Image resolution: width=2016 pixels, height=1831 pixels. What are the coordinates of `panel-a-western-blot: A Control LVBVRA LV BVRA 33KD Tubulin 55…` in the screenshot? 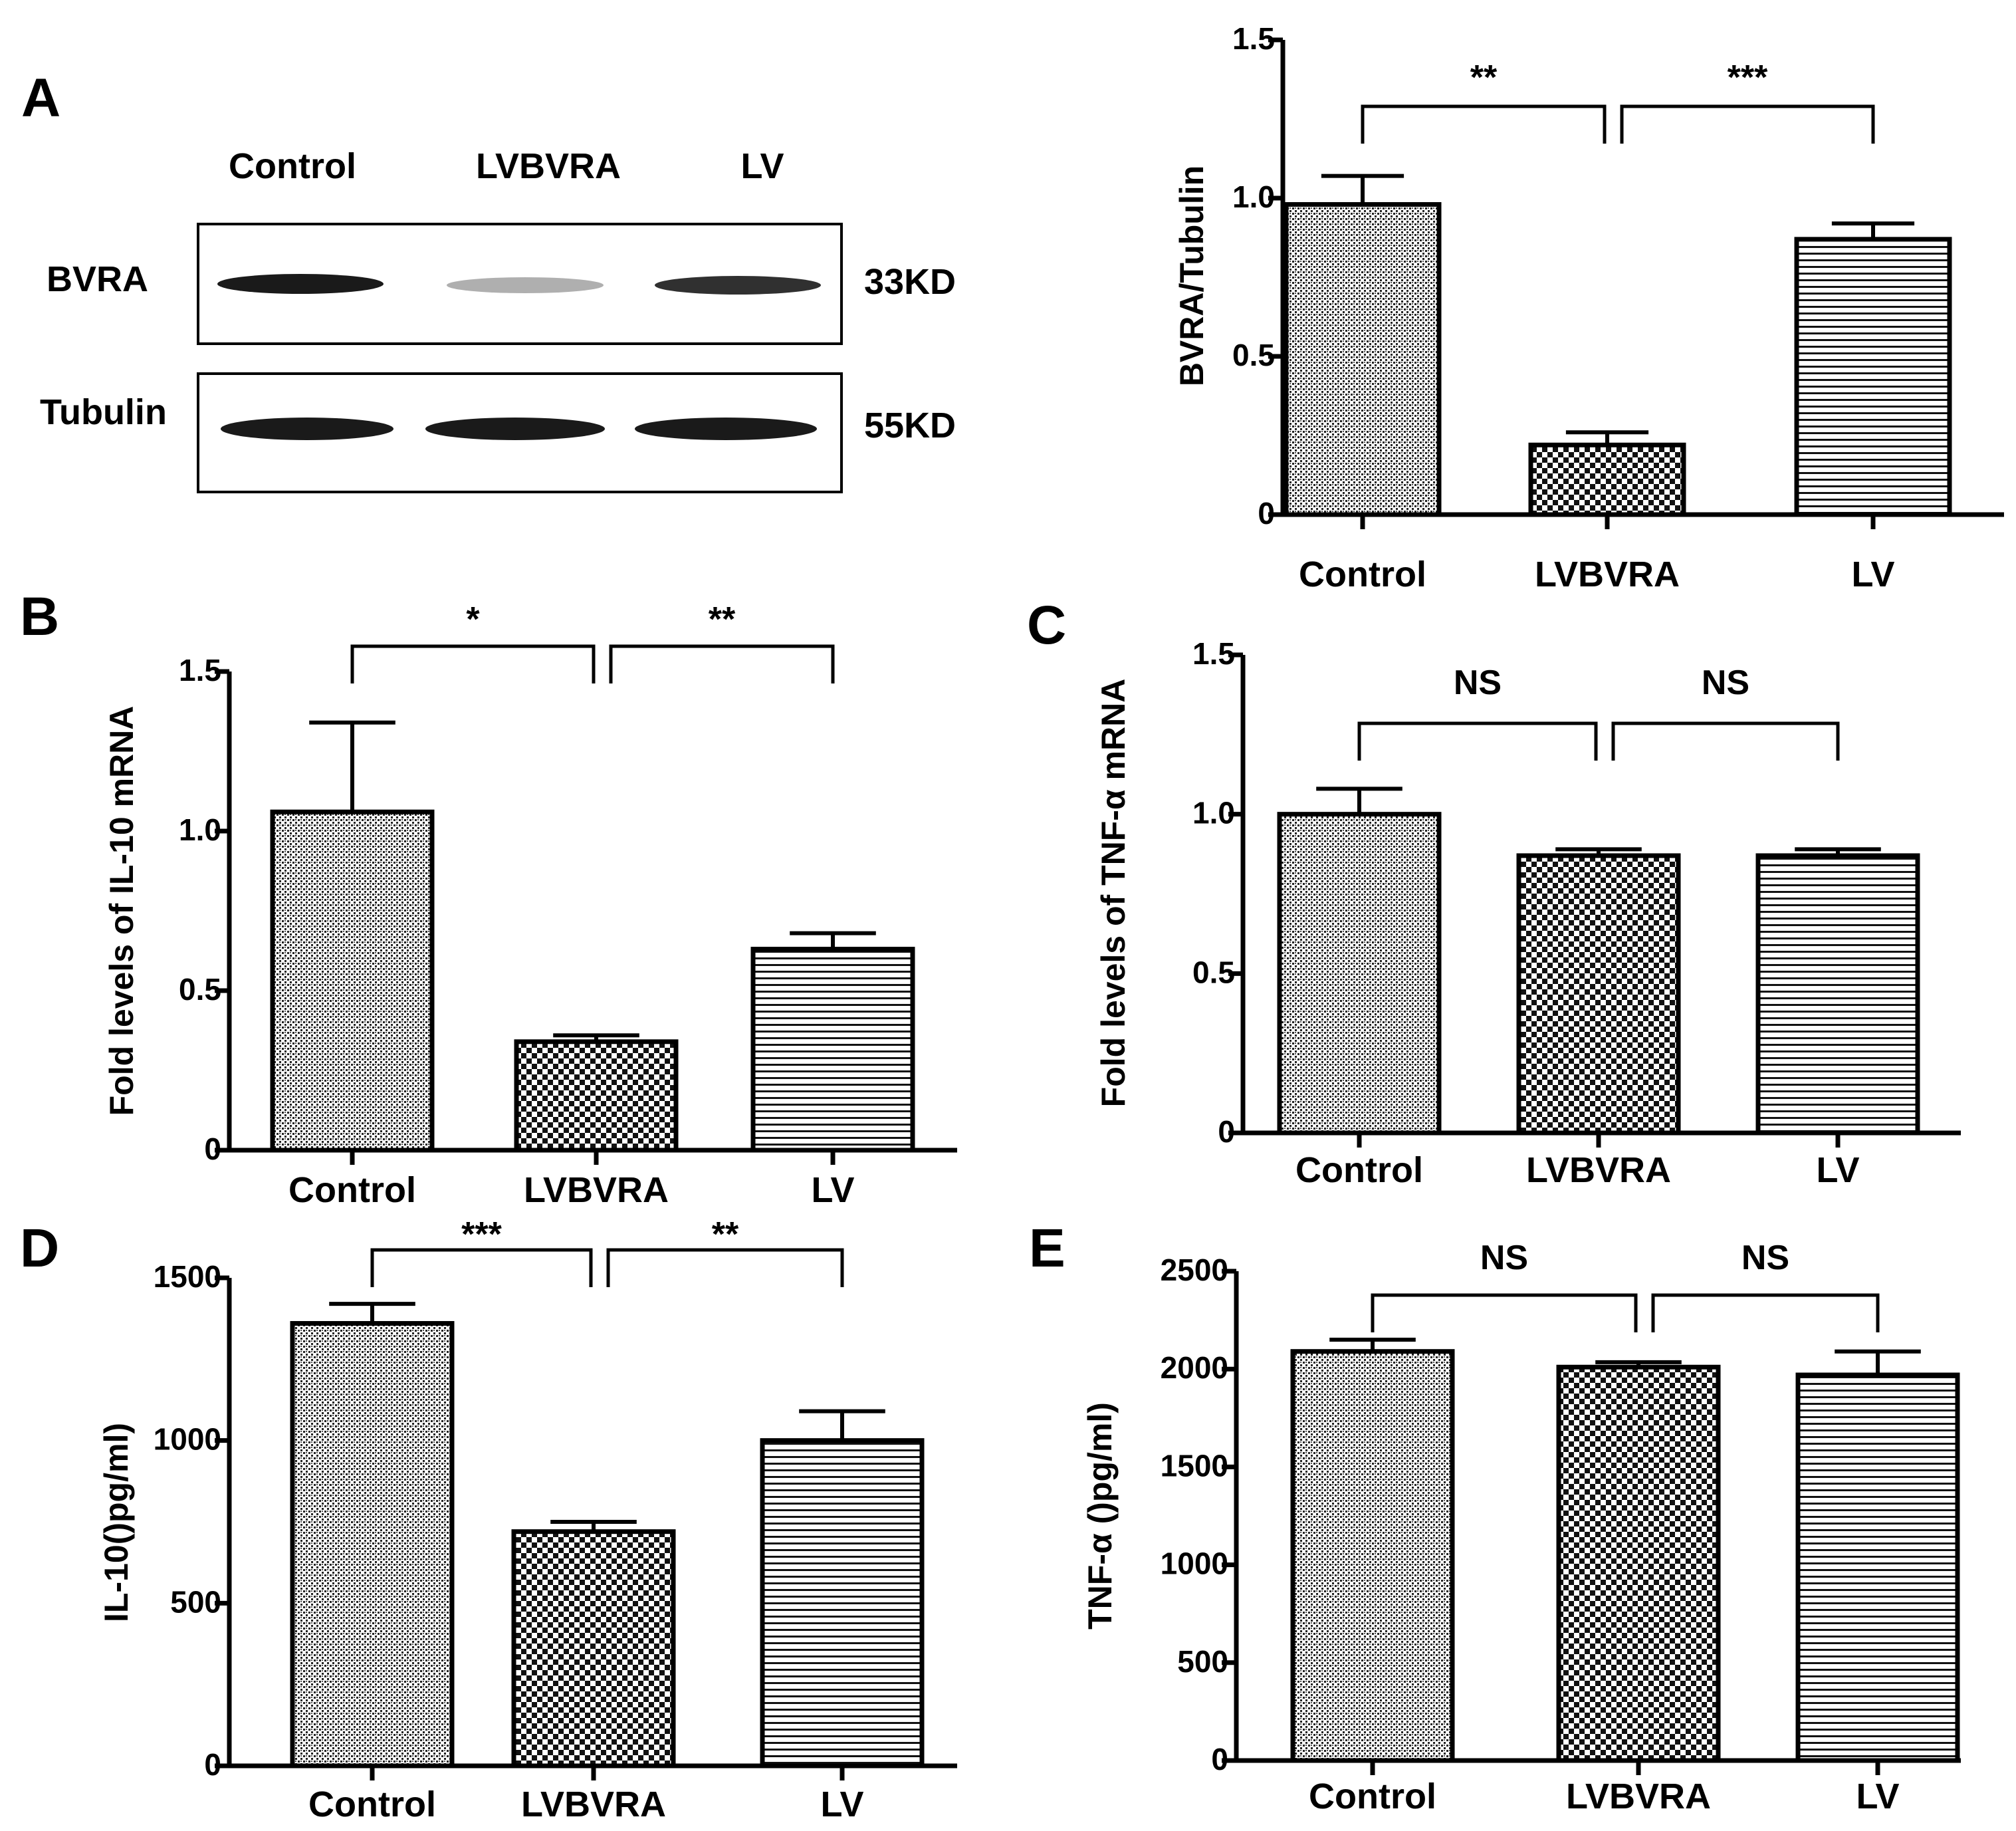 It's located at (489, 280).